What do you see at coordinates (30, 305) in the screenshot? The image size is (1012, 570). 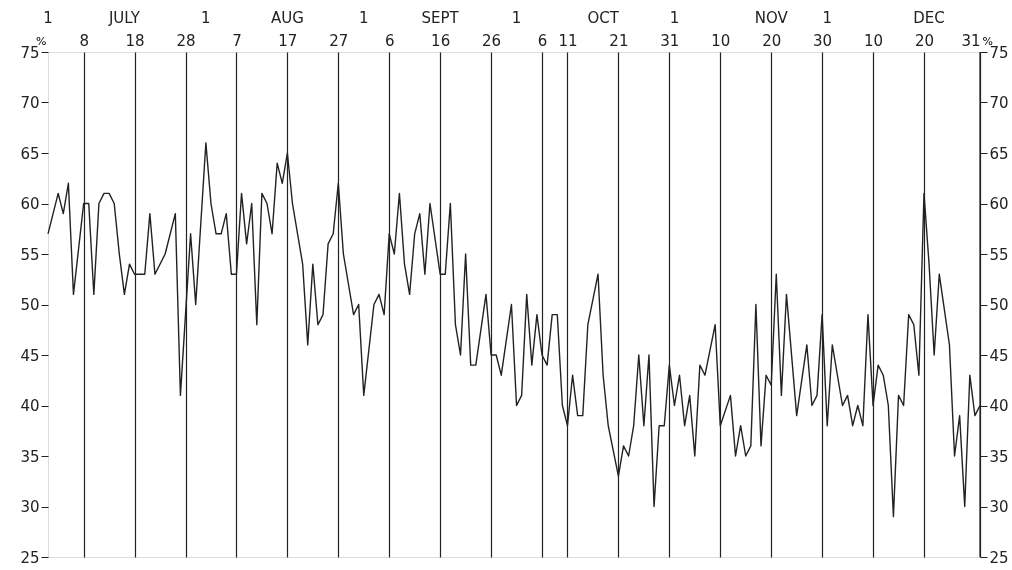 I see `y-tick-label: 50` at bounding box center [30, 305].